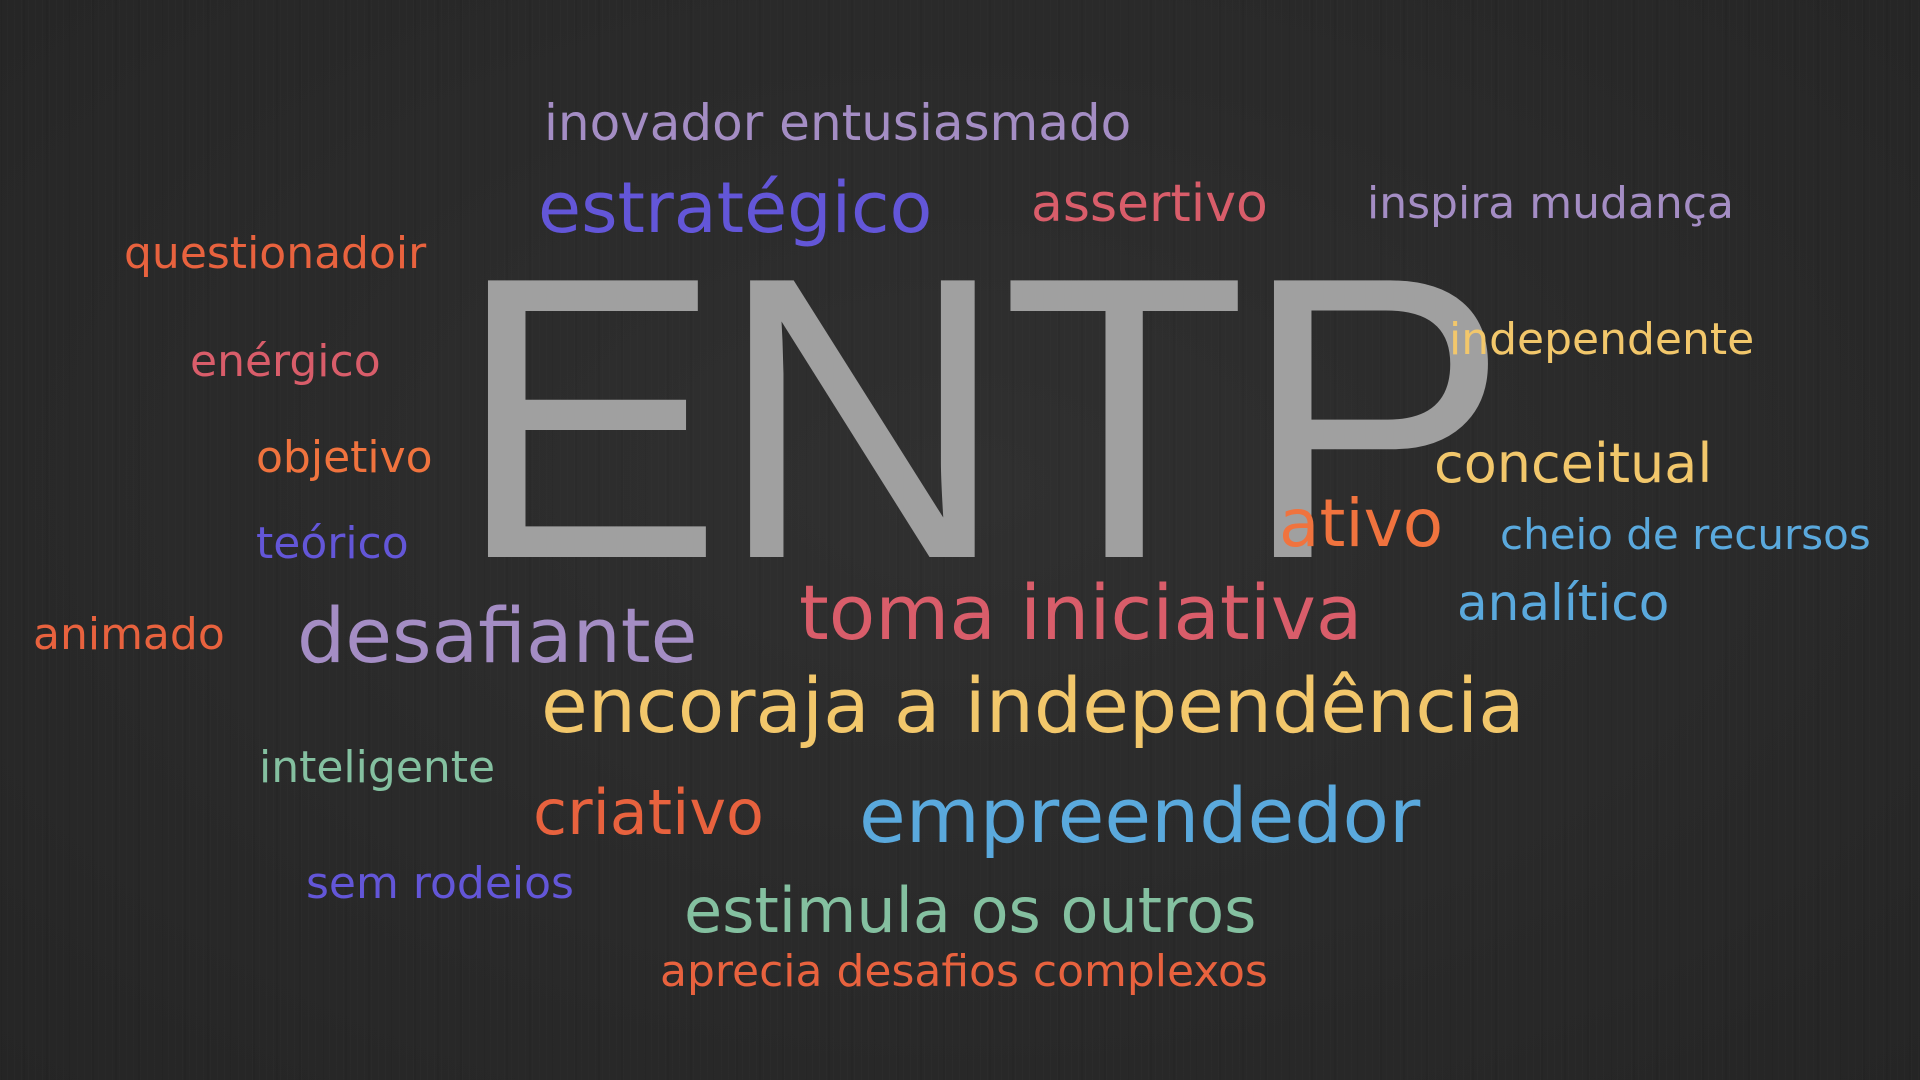 The height and width of the screenshot is (1080, 1920). Describe the element at coordinates (1081, 612) in the screenshot. I see `word-toma-iniciativa: toma iniciativa` at that location.